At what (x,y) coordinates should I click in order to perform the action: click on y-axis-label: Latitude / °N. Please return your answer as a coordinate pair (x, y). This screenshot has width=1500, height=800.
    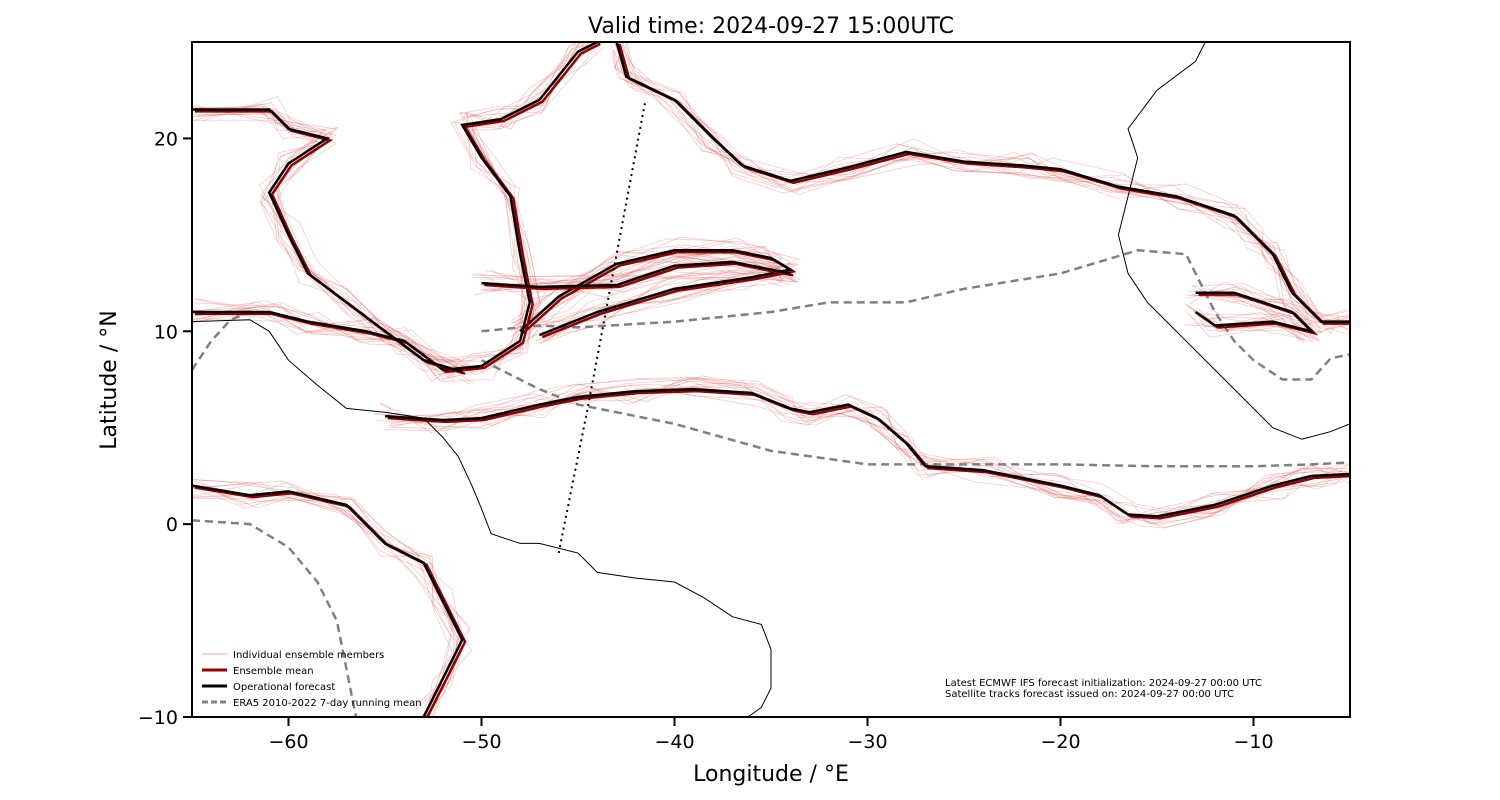
    Looking at the image, I should click on (109, 379).